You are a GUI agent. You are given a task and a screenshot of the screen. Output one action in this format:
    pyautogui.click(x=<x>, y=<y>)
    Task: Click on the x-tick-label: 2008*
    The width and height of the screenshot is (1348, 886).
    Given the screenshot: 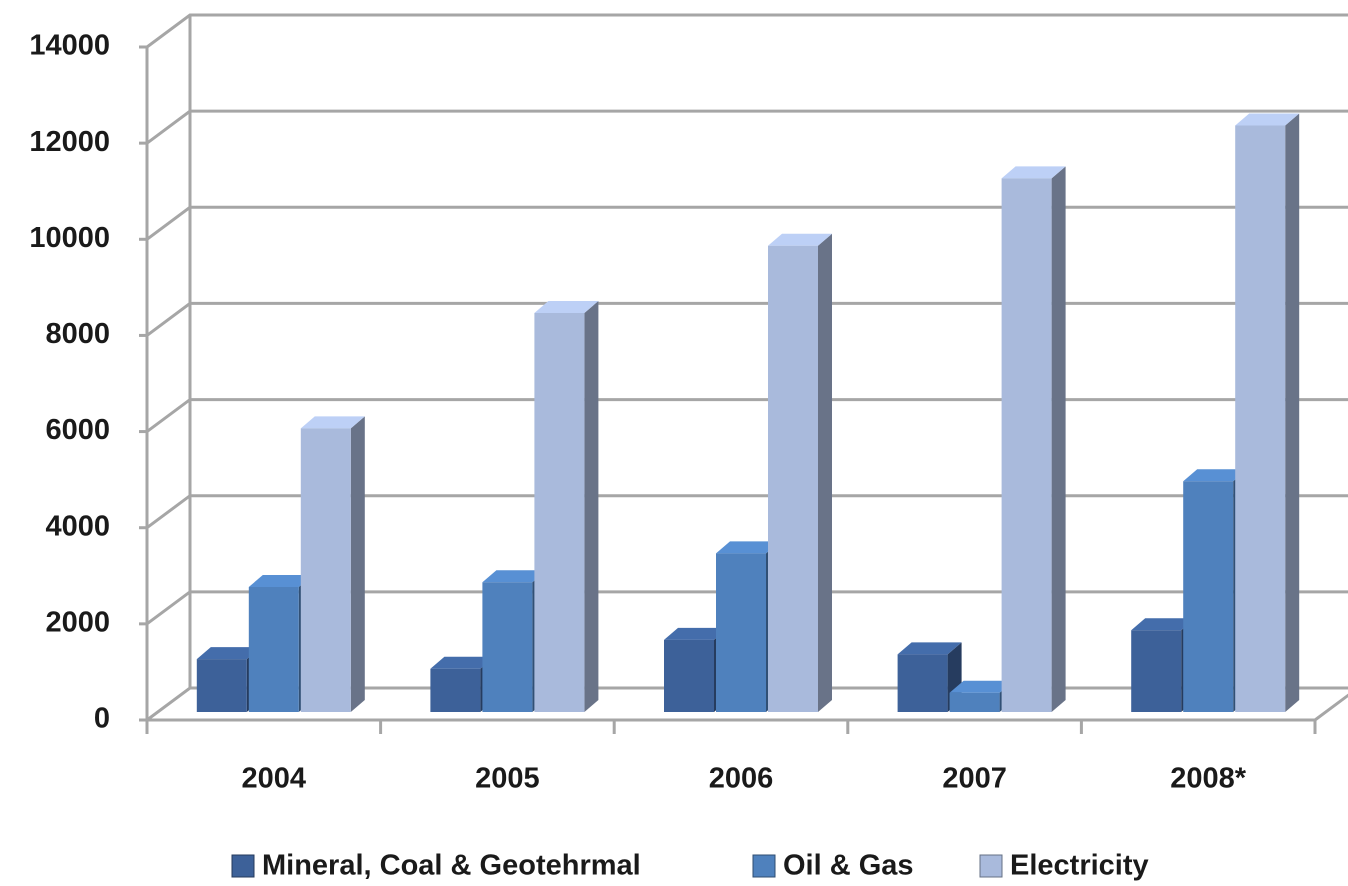 What is the action you would take?
    pyautogui.click(x=1208, y=779)
    